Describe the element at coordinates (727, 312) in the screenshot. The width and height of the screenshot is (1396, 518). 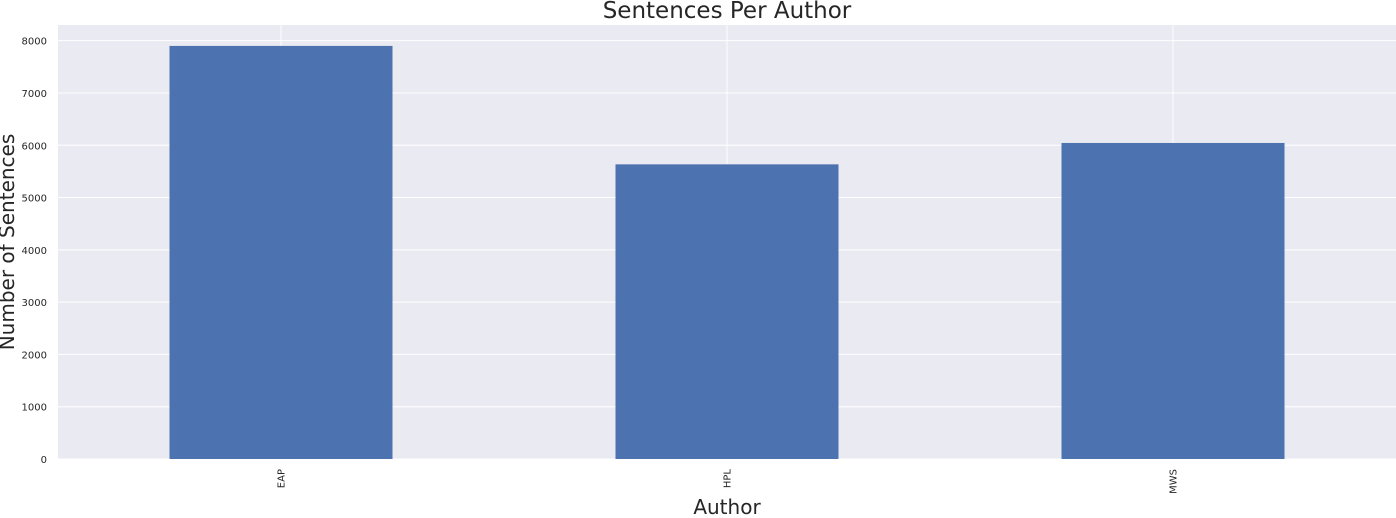
I see `bar-hpl` at that location.